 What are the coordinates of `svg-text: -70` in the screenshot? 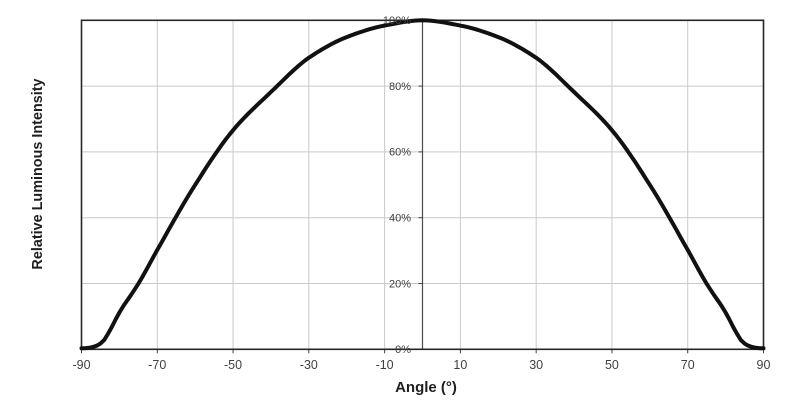 It's located at (157, 365).